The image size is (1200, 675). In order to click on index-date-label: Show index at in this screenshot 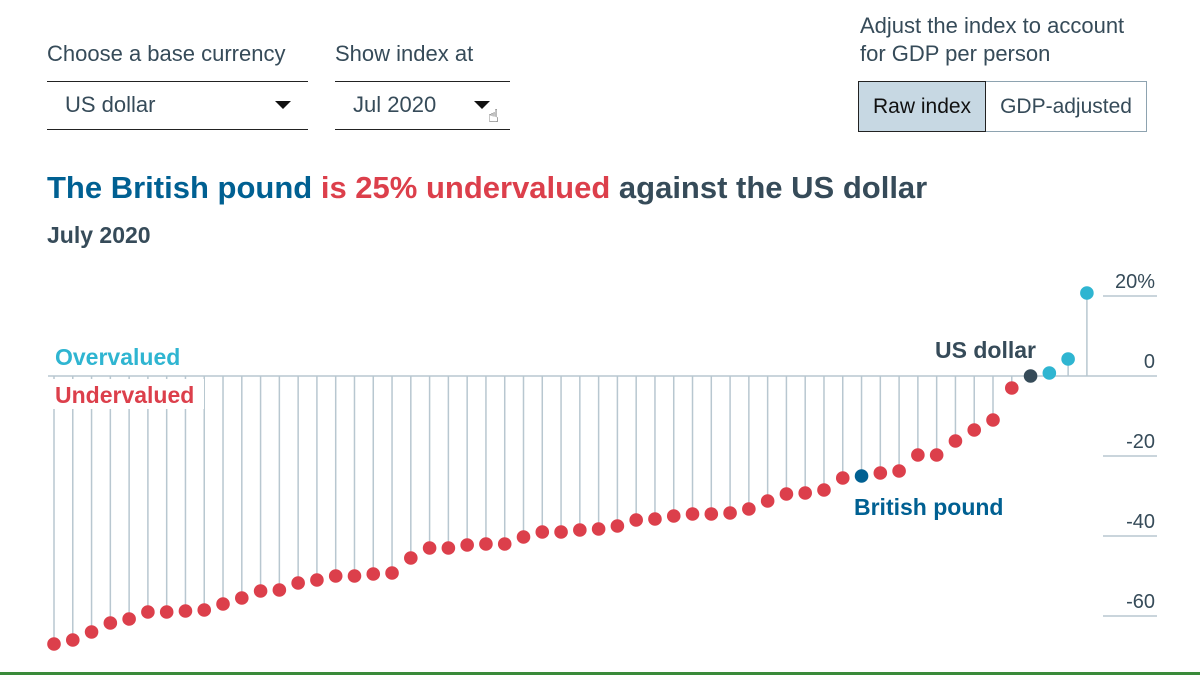, I will do `click(404, 53)`.